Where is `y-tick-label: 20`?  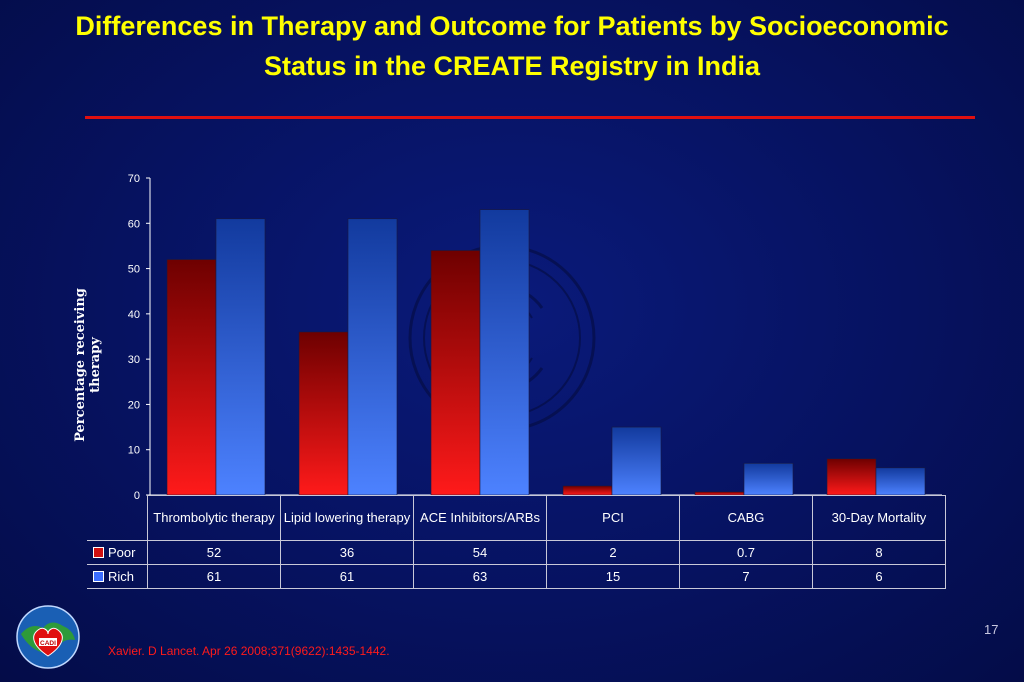 y-tick-label: 20 is located at coordinates (134, 405).